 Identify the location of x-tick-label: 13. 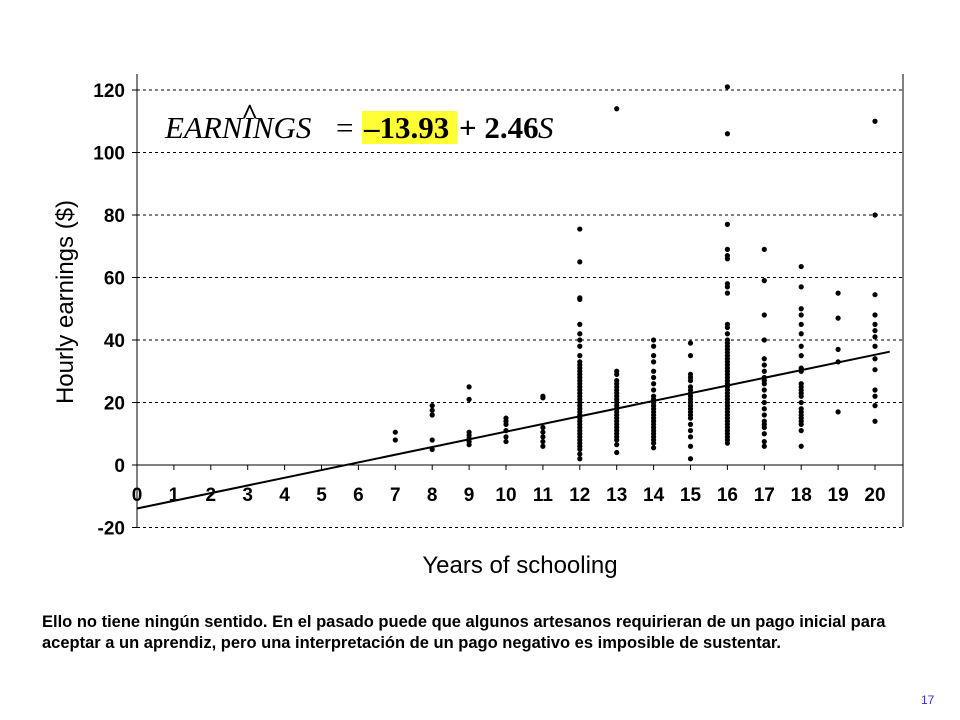
(616, 495).